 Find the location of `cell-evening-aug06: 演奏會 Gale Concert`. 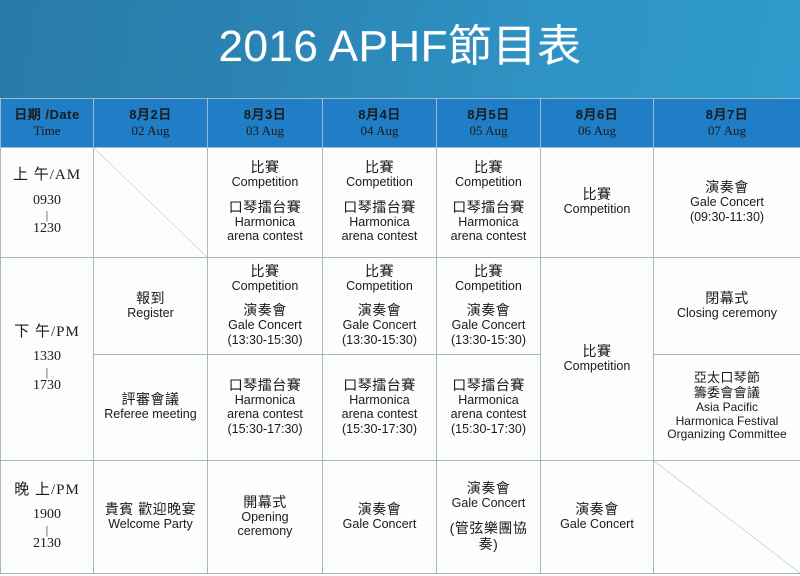

cell-evening-aug06: 演奏會 Gale Concert is located at coordinates (597, 517).